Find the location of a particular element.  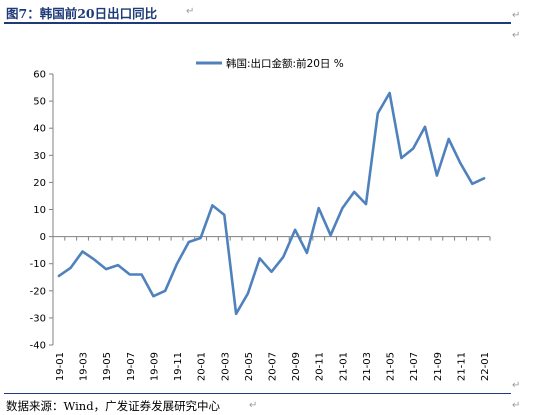

x-tick-label: 20-01 is located at coordinates (202, 366).